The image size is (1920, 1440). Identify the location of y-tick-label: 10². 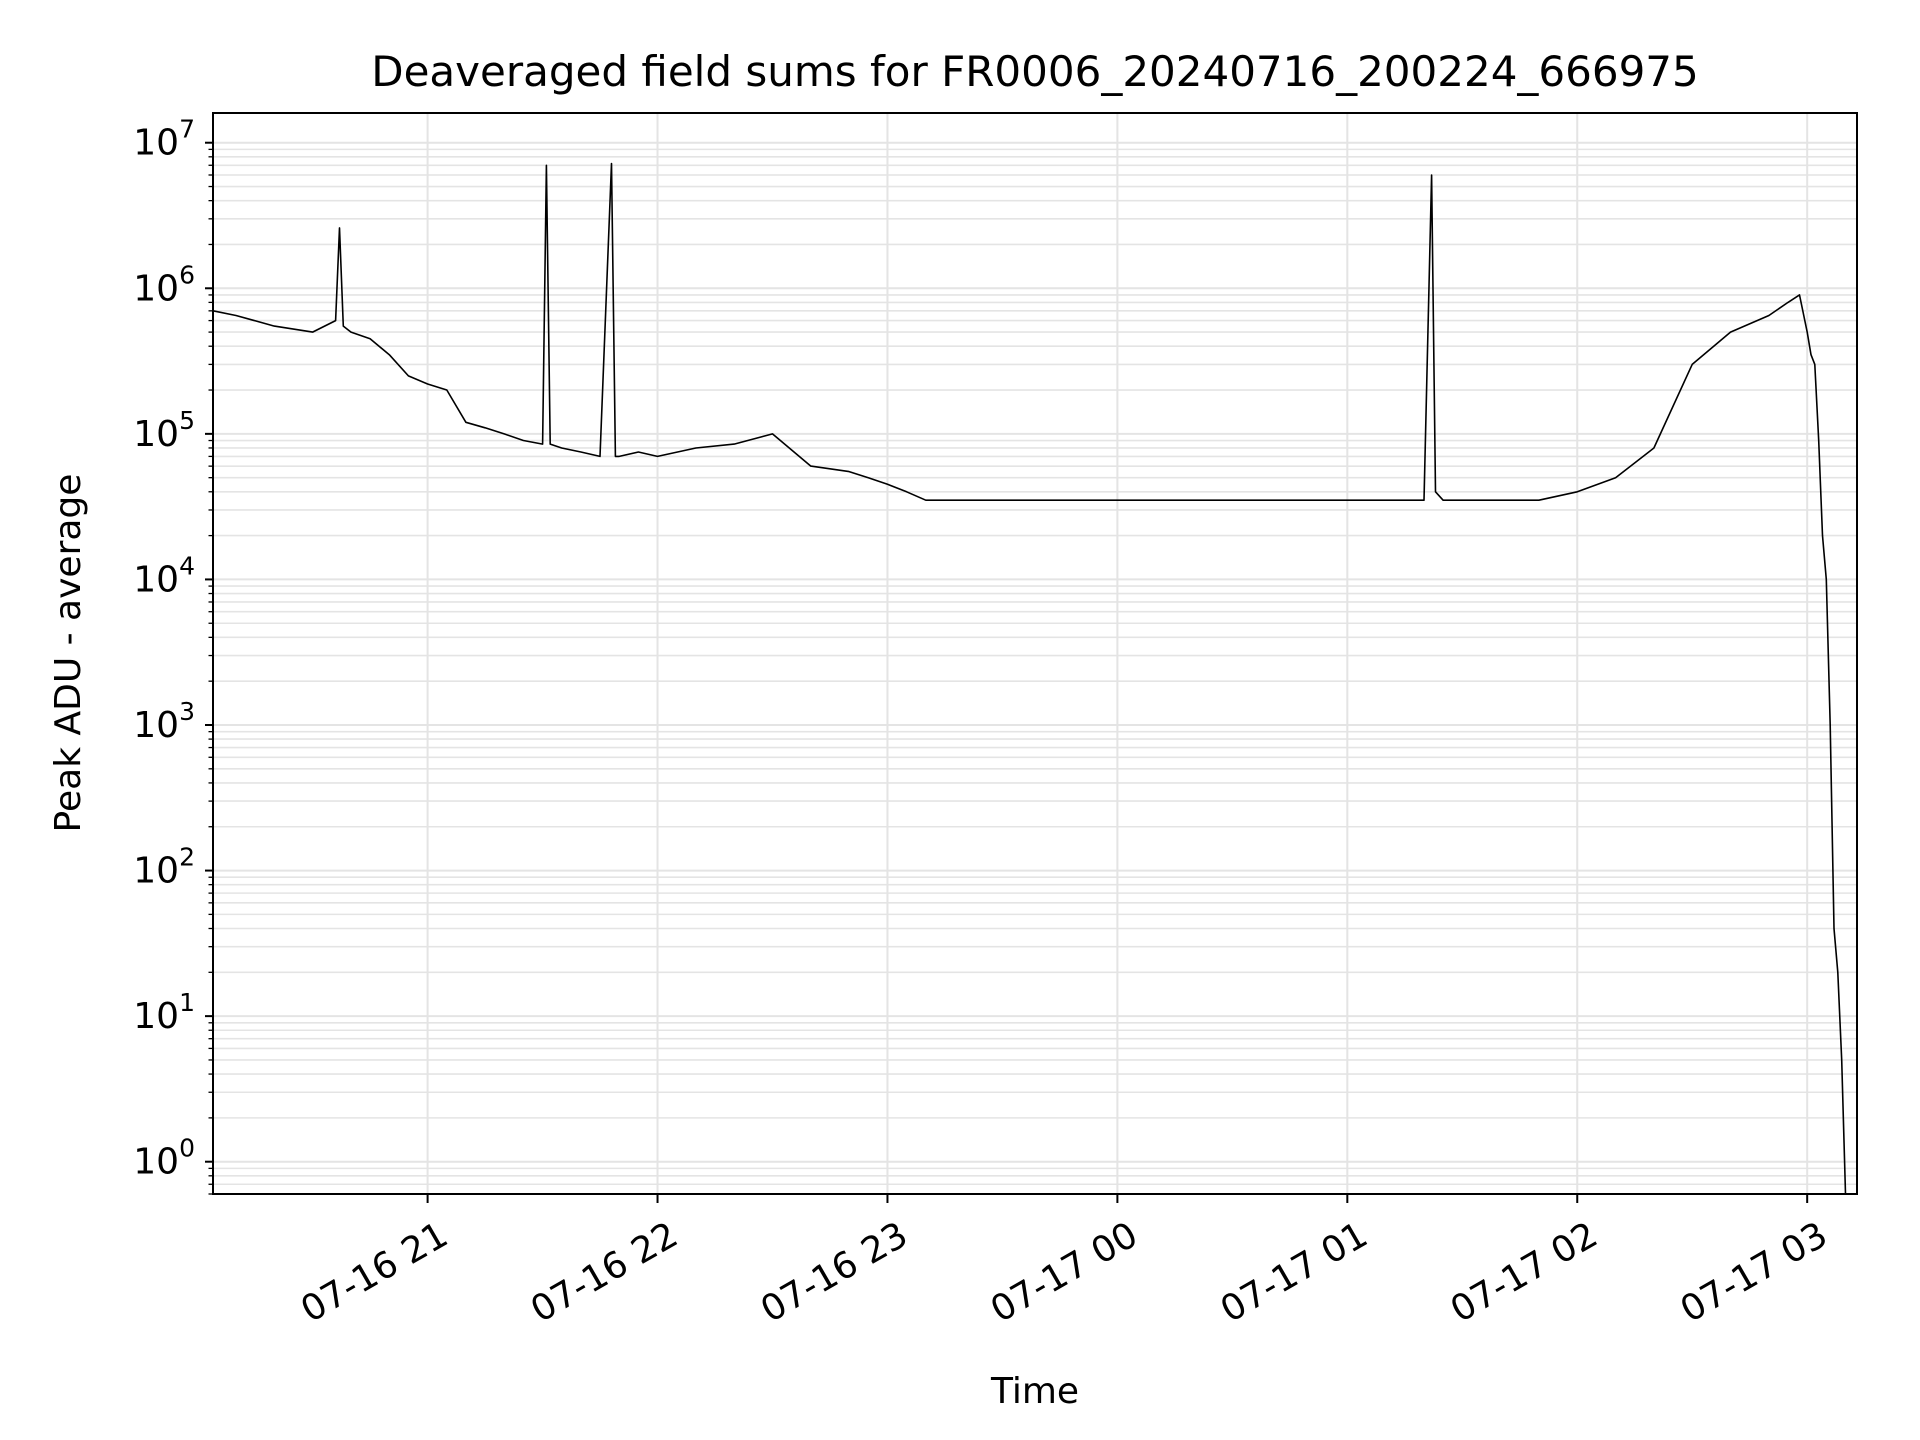
(164, 867).